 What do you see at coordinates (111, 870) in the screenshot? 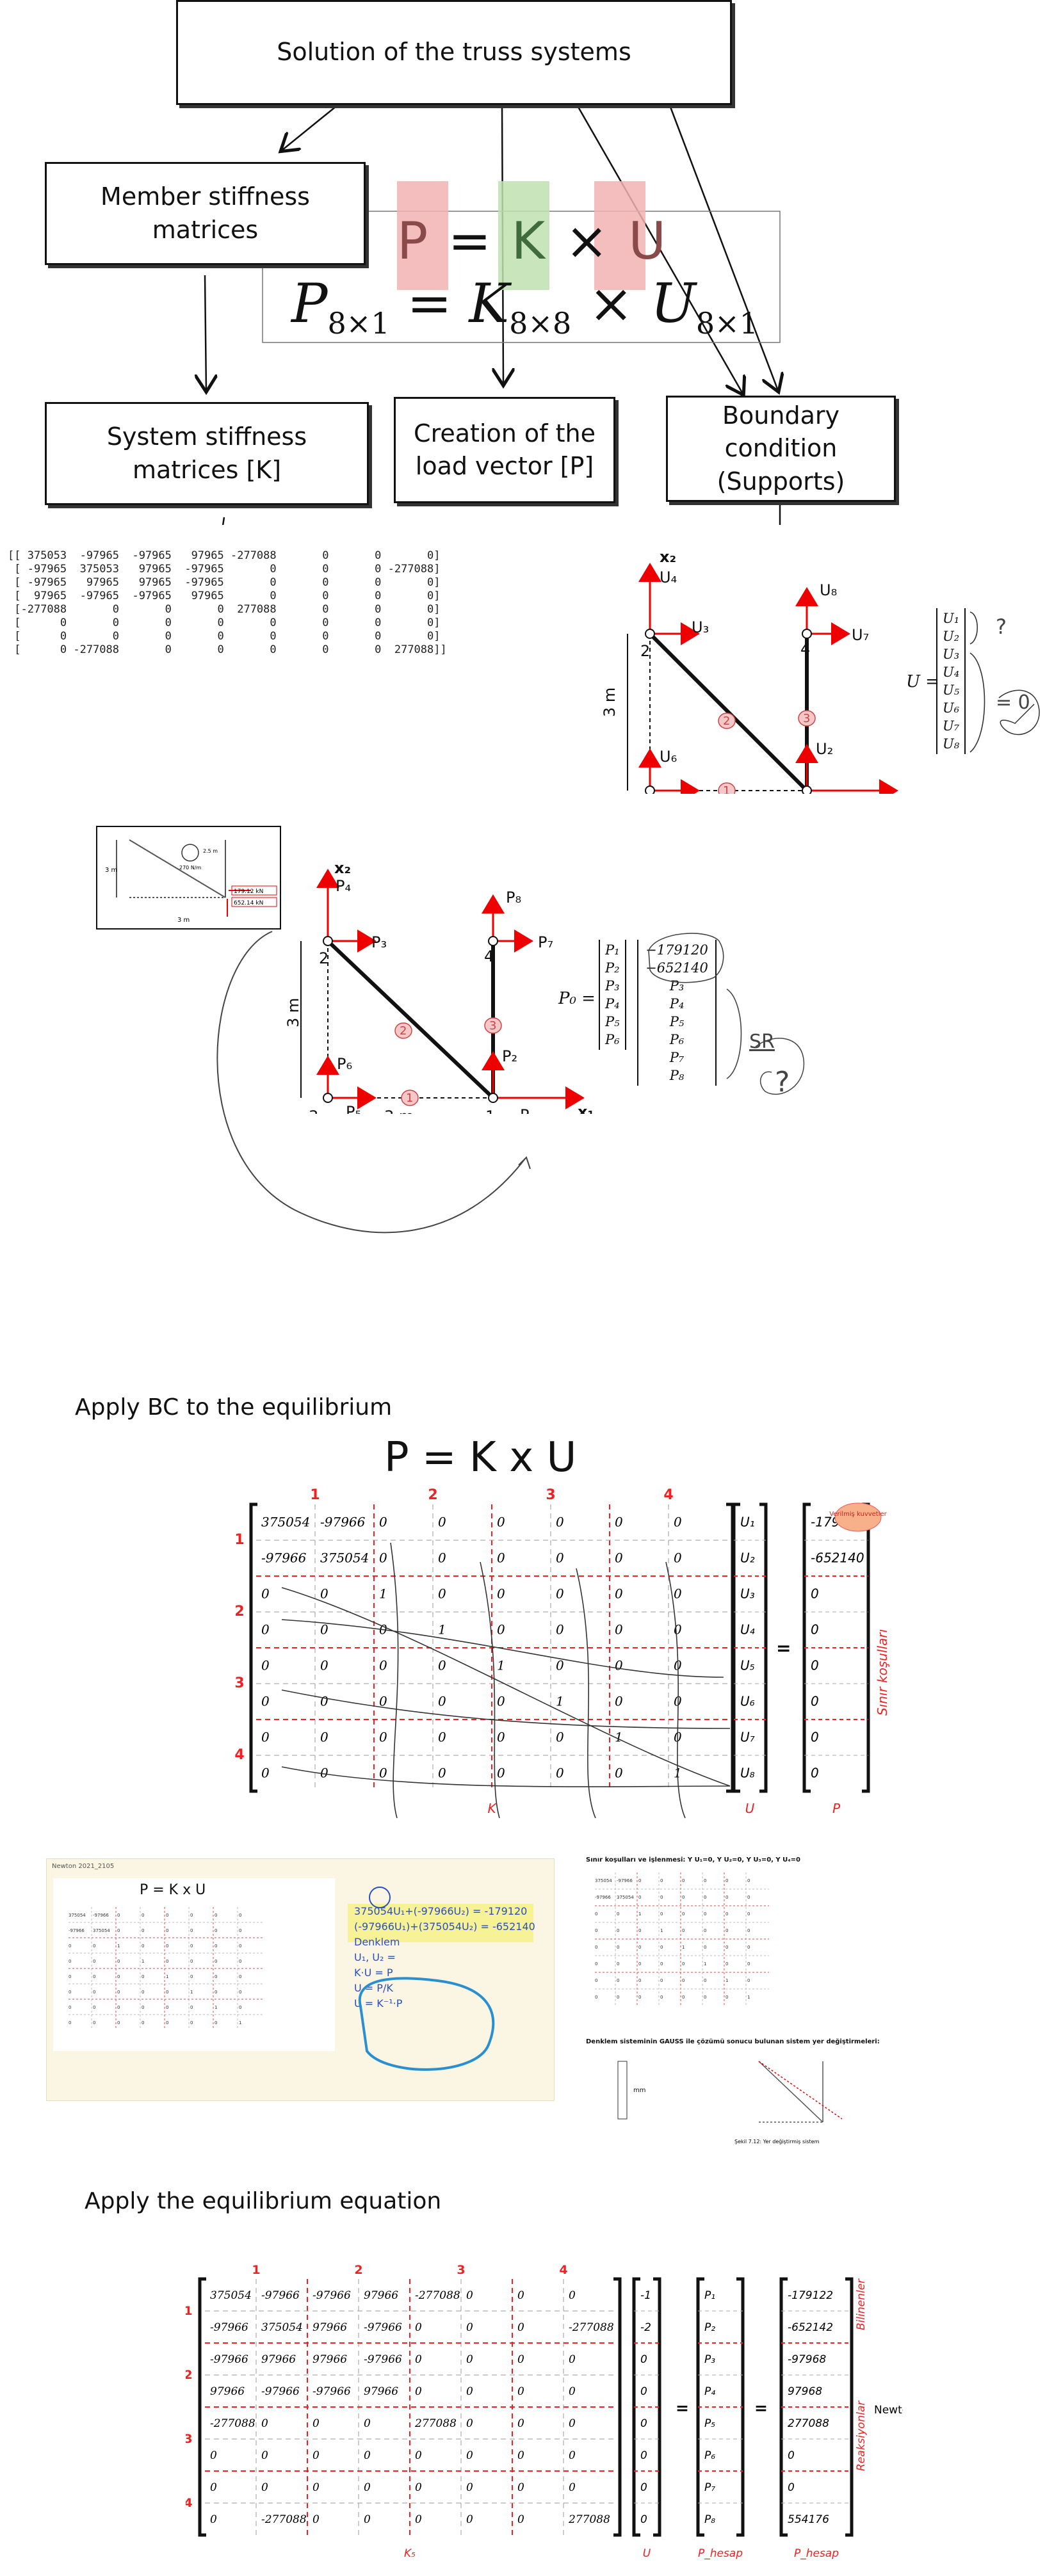
I see `thumb-dim2: 3 m` at bounding box center [111, 870].